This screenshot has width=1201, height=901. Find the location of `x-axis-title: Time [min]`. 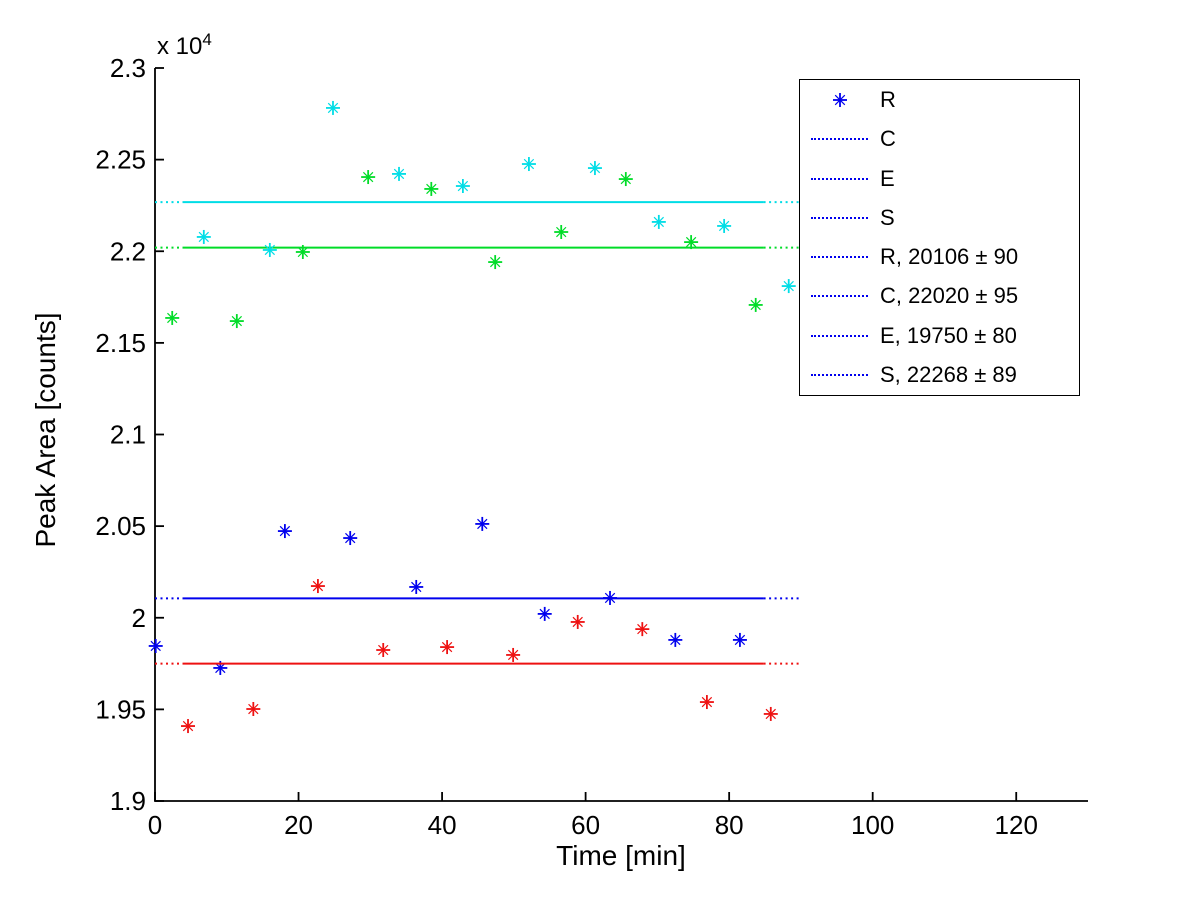

x-axis-title: Time [min] is located at coordinates (621, 855).